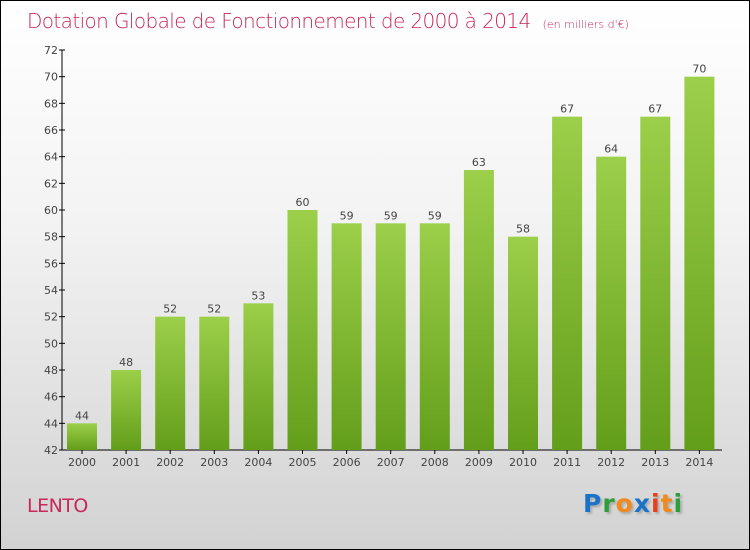 The height and width of the screenshot is (550, 750). I want to click on x-tick-label: 2004, so click(258, 462).